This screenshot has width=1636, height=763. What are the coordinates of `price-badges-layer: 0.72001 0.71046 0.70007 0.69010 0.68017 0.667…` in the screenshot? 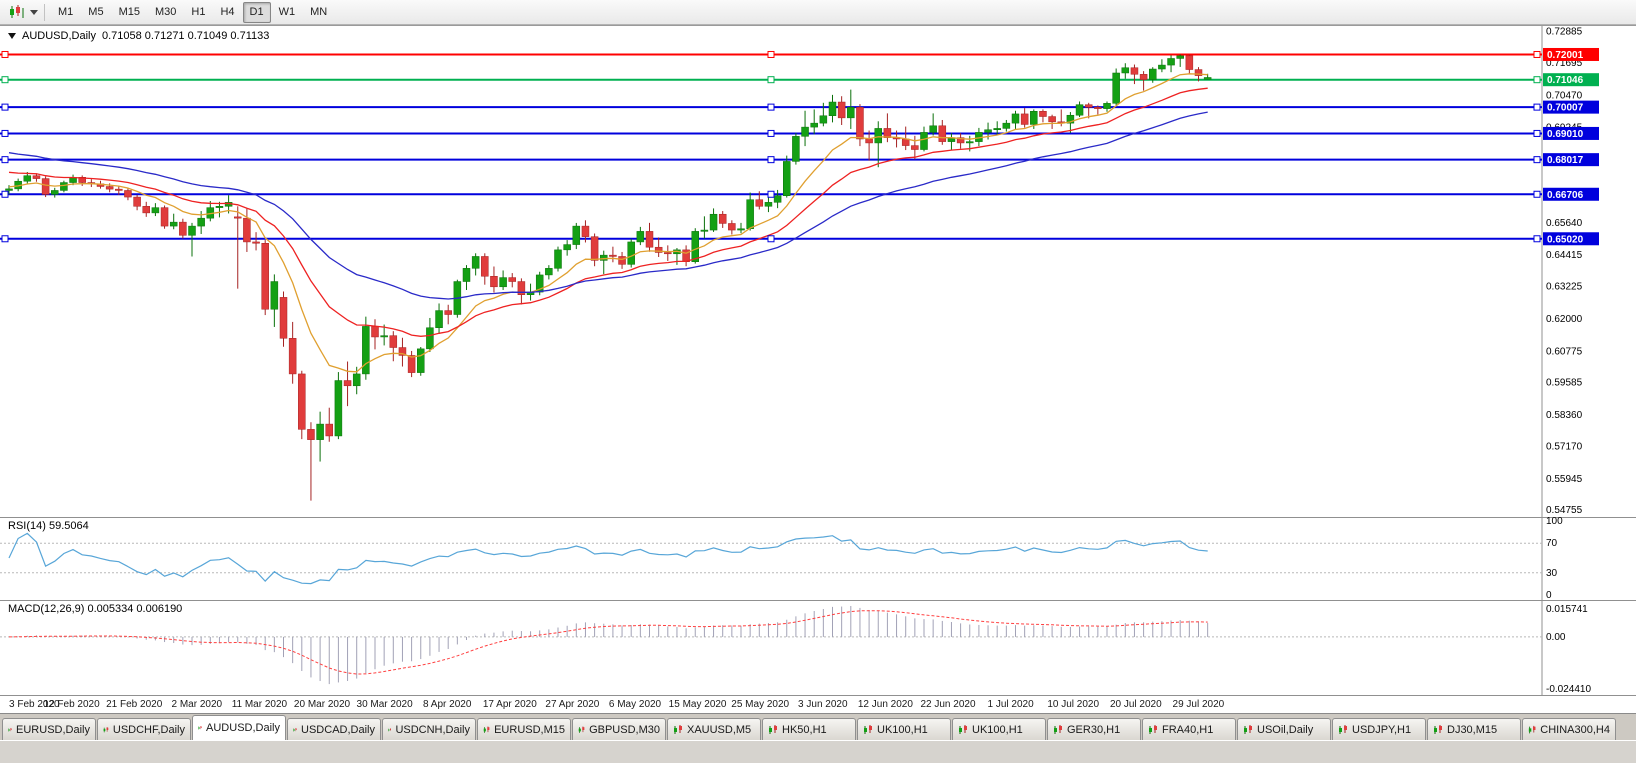 It's located at (1571, 146).